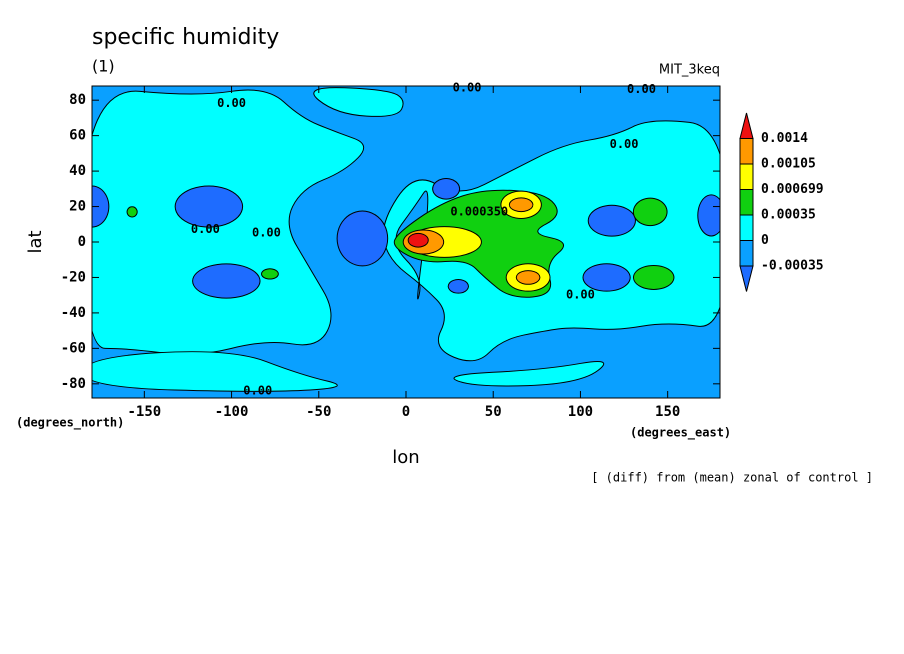  Describe the element at coordinates (77, 171) in the screenshot. I see `y-tick-label: 40` at that location.